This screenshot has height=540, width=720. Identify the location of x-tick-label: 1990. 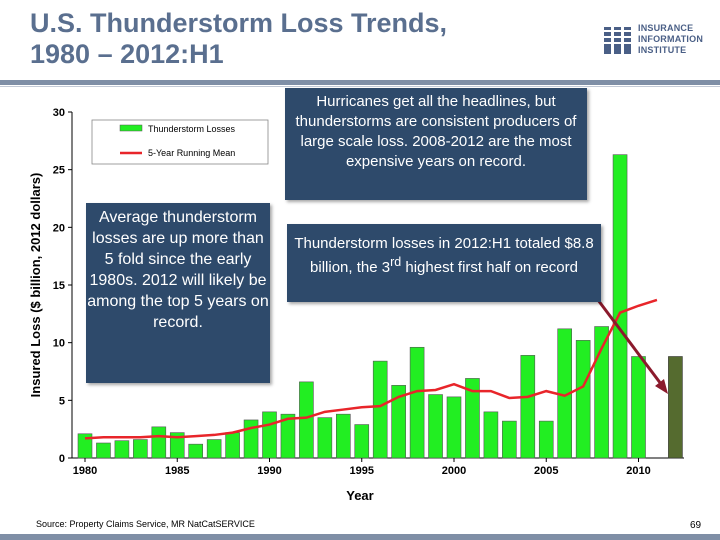
(269, 471).